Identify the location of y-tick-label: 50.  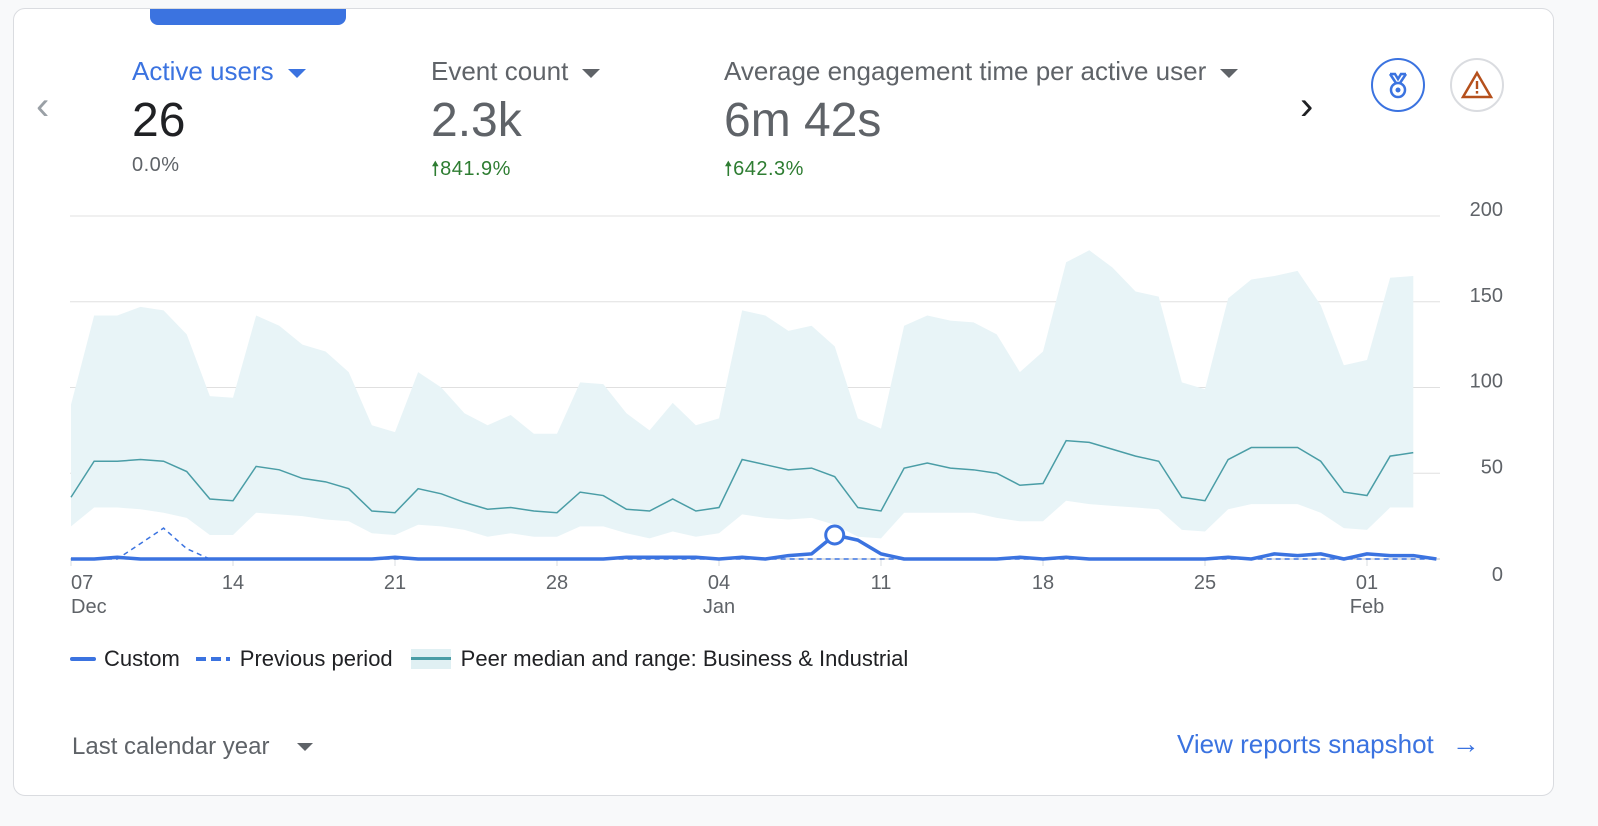
(1492, 467).